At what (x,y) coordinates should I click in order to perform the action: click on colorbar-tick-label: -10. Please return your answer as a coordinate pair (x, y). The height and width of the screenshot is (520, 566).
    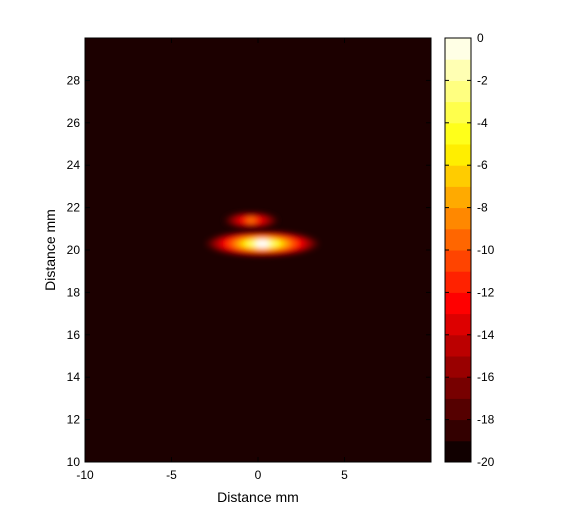
    Looking at the image, I should click on (486, 250).